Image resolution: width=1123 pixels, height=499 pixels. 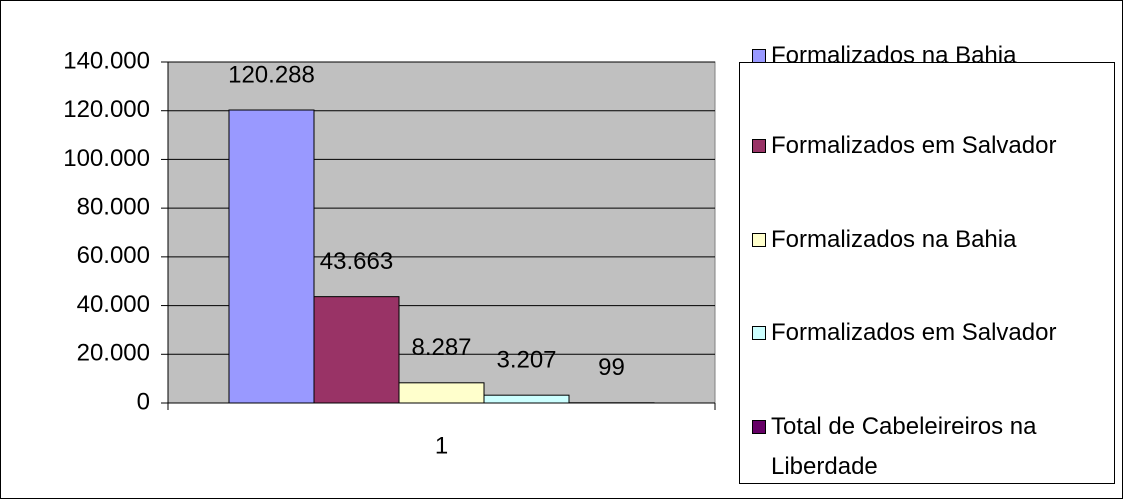 What do you see at coordinates (904, 446) in the screenshot?
I see `legend-label: Total de Cabeleireiros na Liberdade` at bounding box center [904, 446].